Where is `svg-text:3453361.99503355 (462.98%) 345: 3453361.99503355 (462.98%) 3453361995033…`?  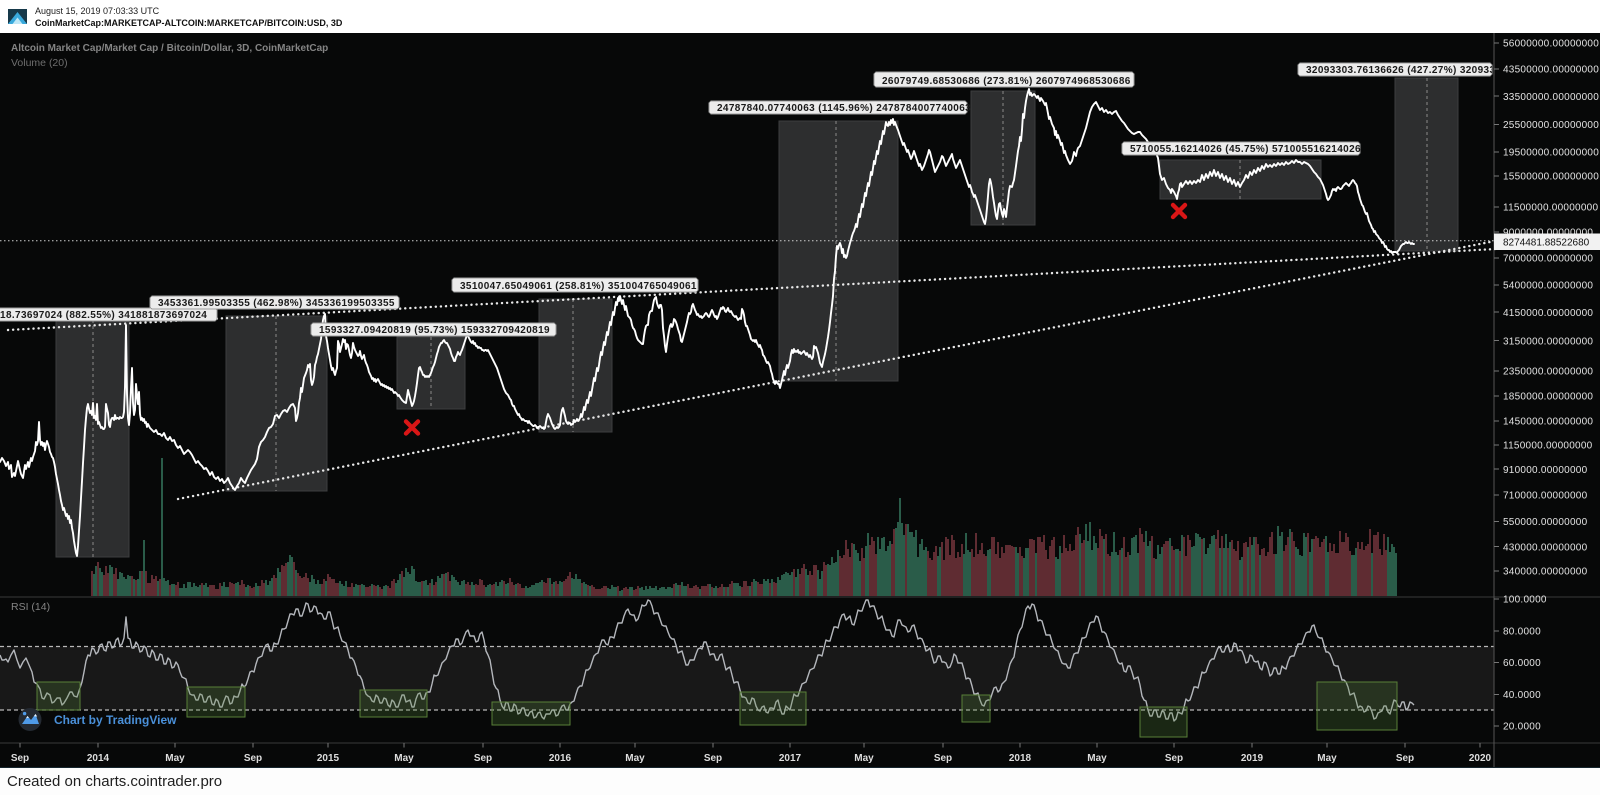
svg-text:3453361.99503355 (462.98%) 345: 3453361.99503355 (462.98%) 3453361995033… is located at coordinates (276, 303).